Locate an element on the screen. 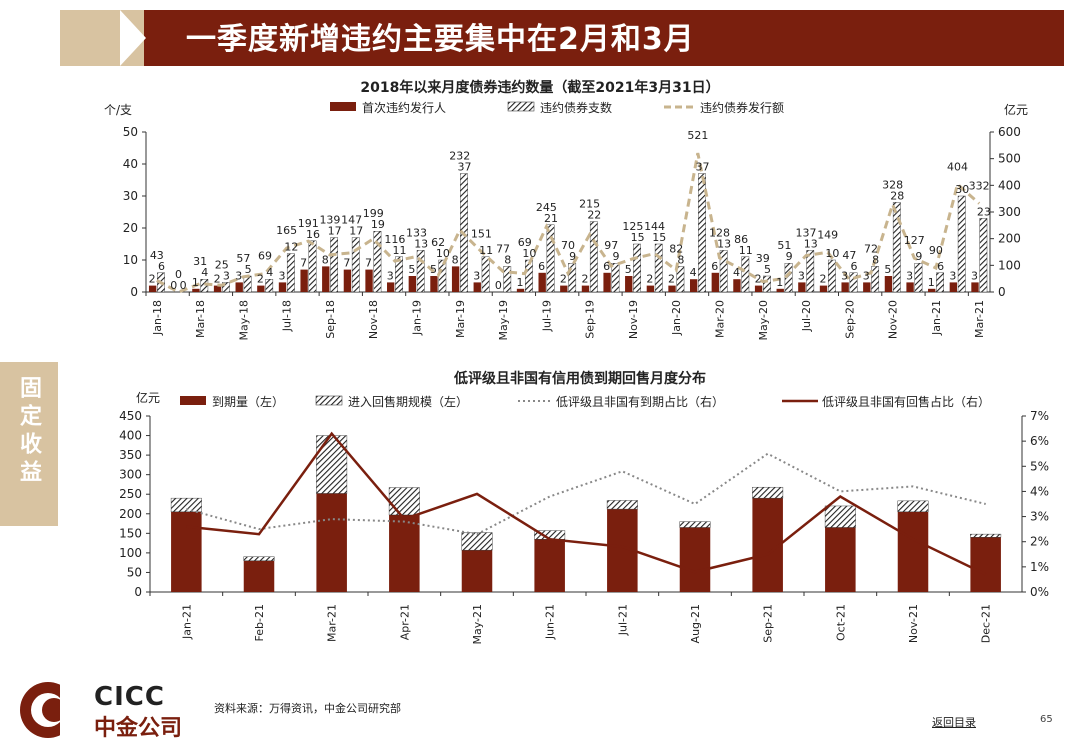 The height and width of the screenshot is (755, 1080). legend-label-maturity: 到期量（左） is located at coordinates (248, 401).